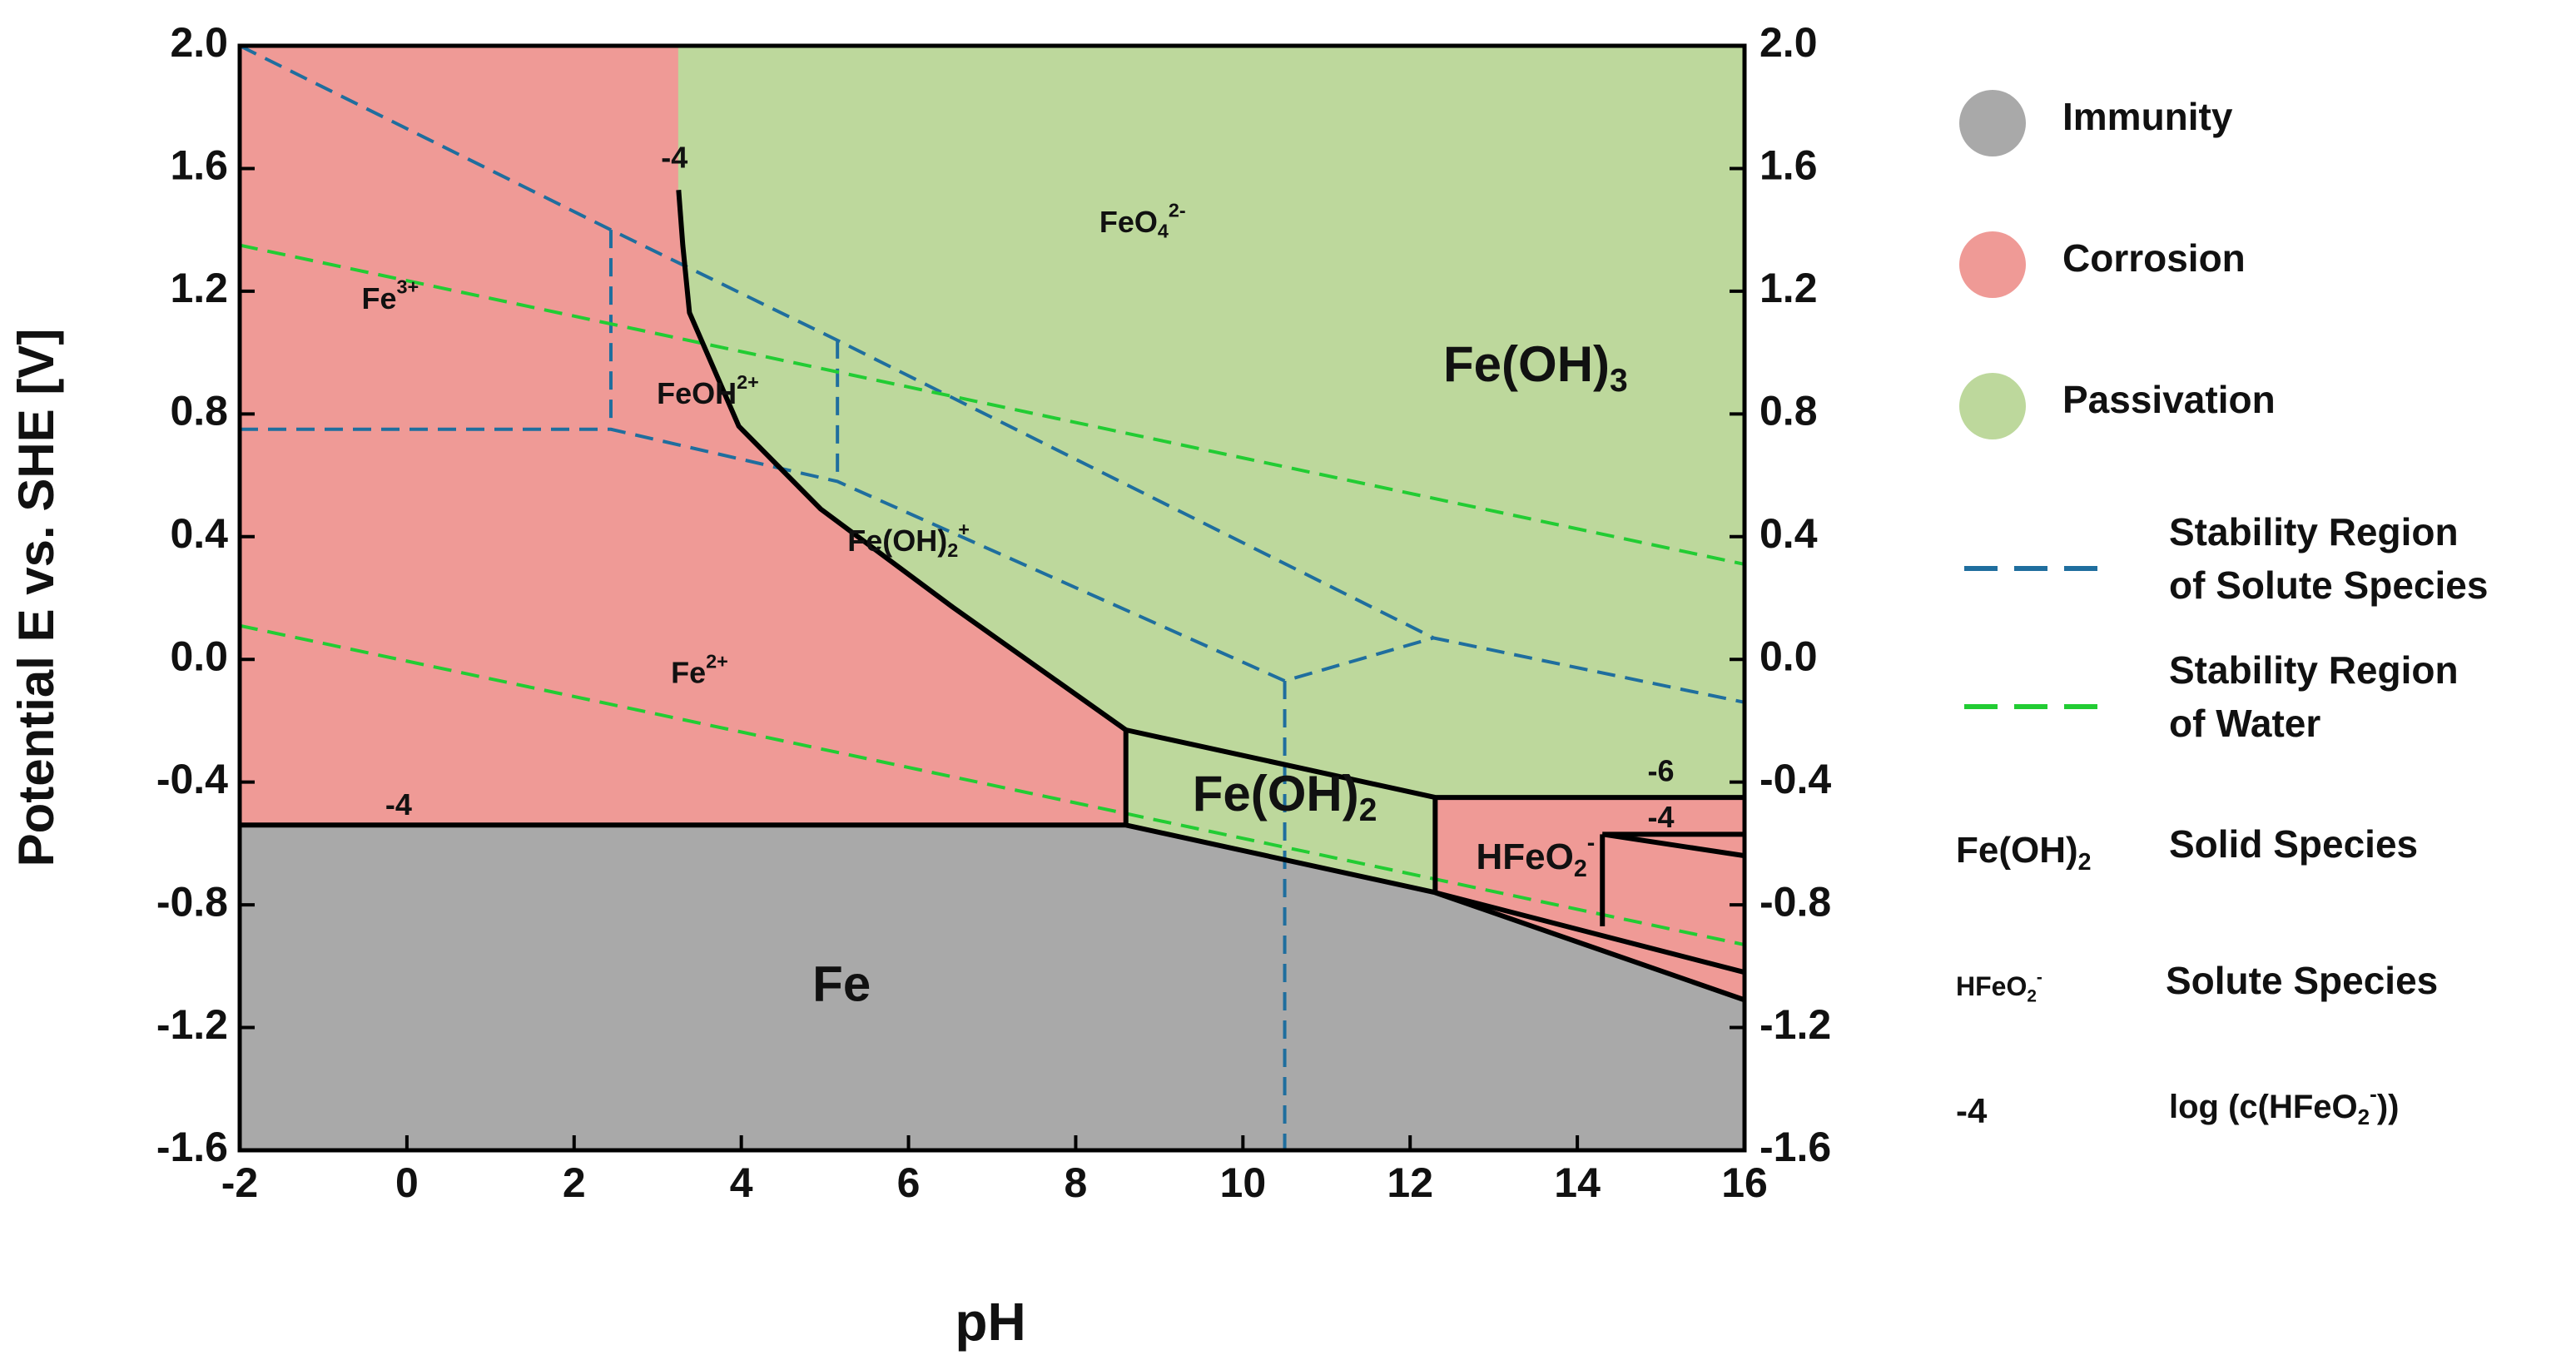 The width and height of the screenshot is (2576, 1370). I want to click on region-label: Fe, so click(841, 984).